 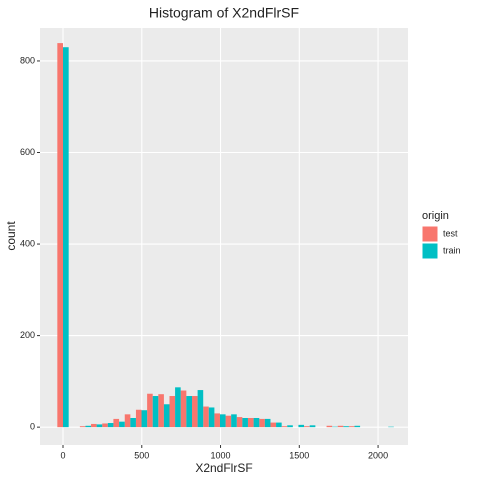 What do you see at coordinates (11, 236) in the screenshot?
I see `y-axis-label: count` at bounding box center [11, 236].